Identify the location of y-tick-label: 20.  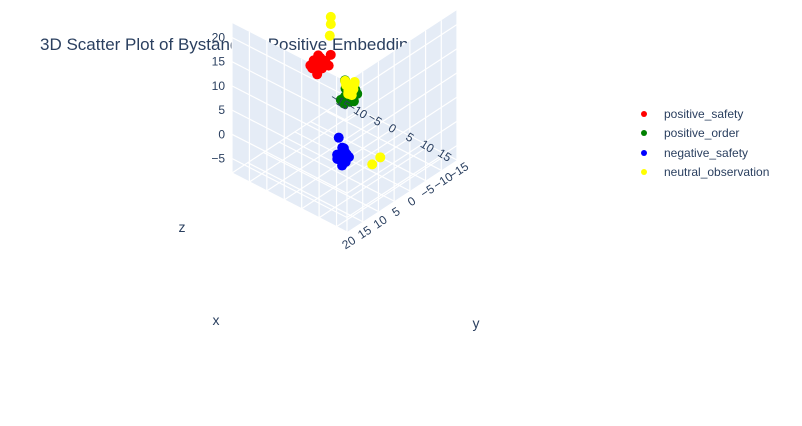
(348, 242).